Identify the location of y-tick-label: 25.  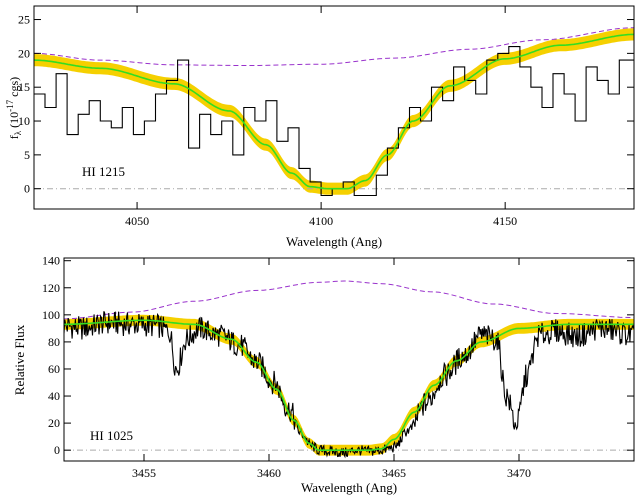
(24, 20).